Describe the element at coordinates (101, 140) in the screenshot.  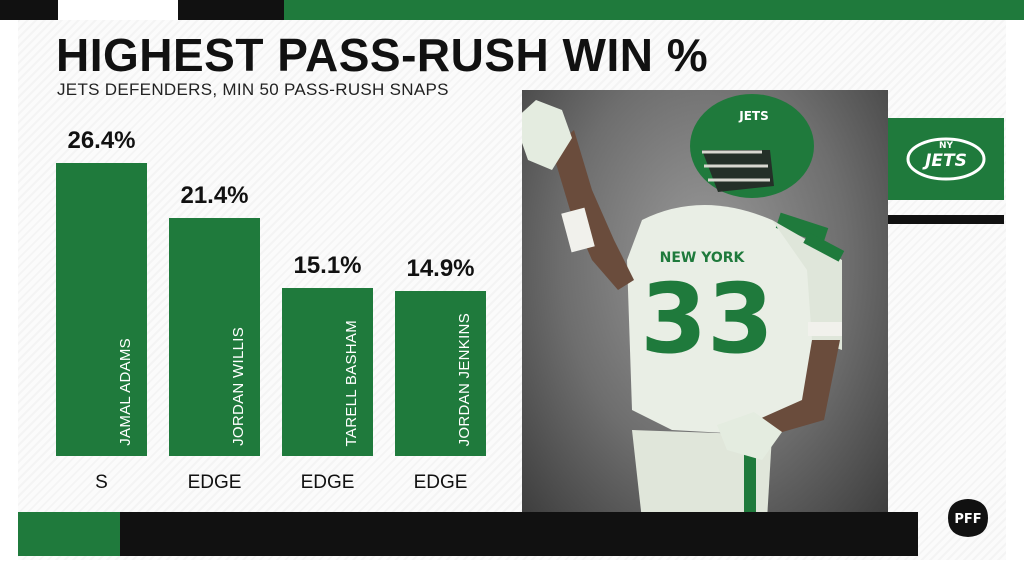
I see `bar-value-label: 26.4%` at that location.